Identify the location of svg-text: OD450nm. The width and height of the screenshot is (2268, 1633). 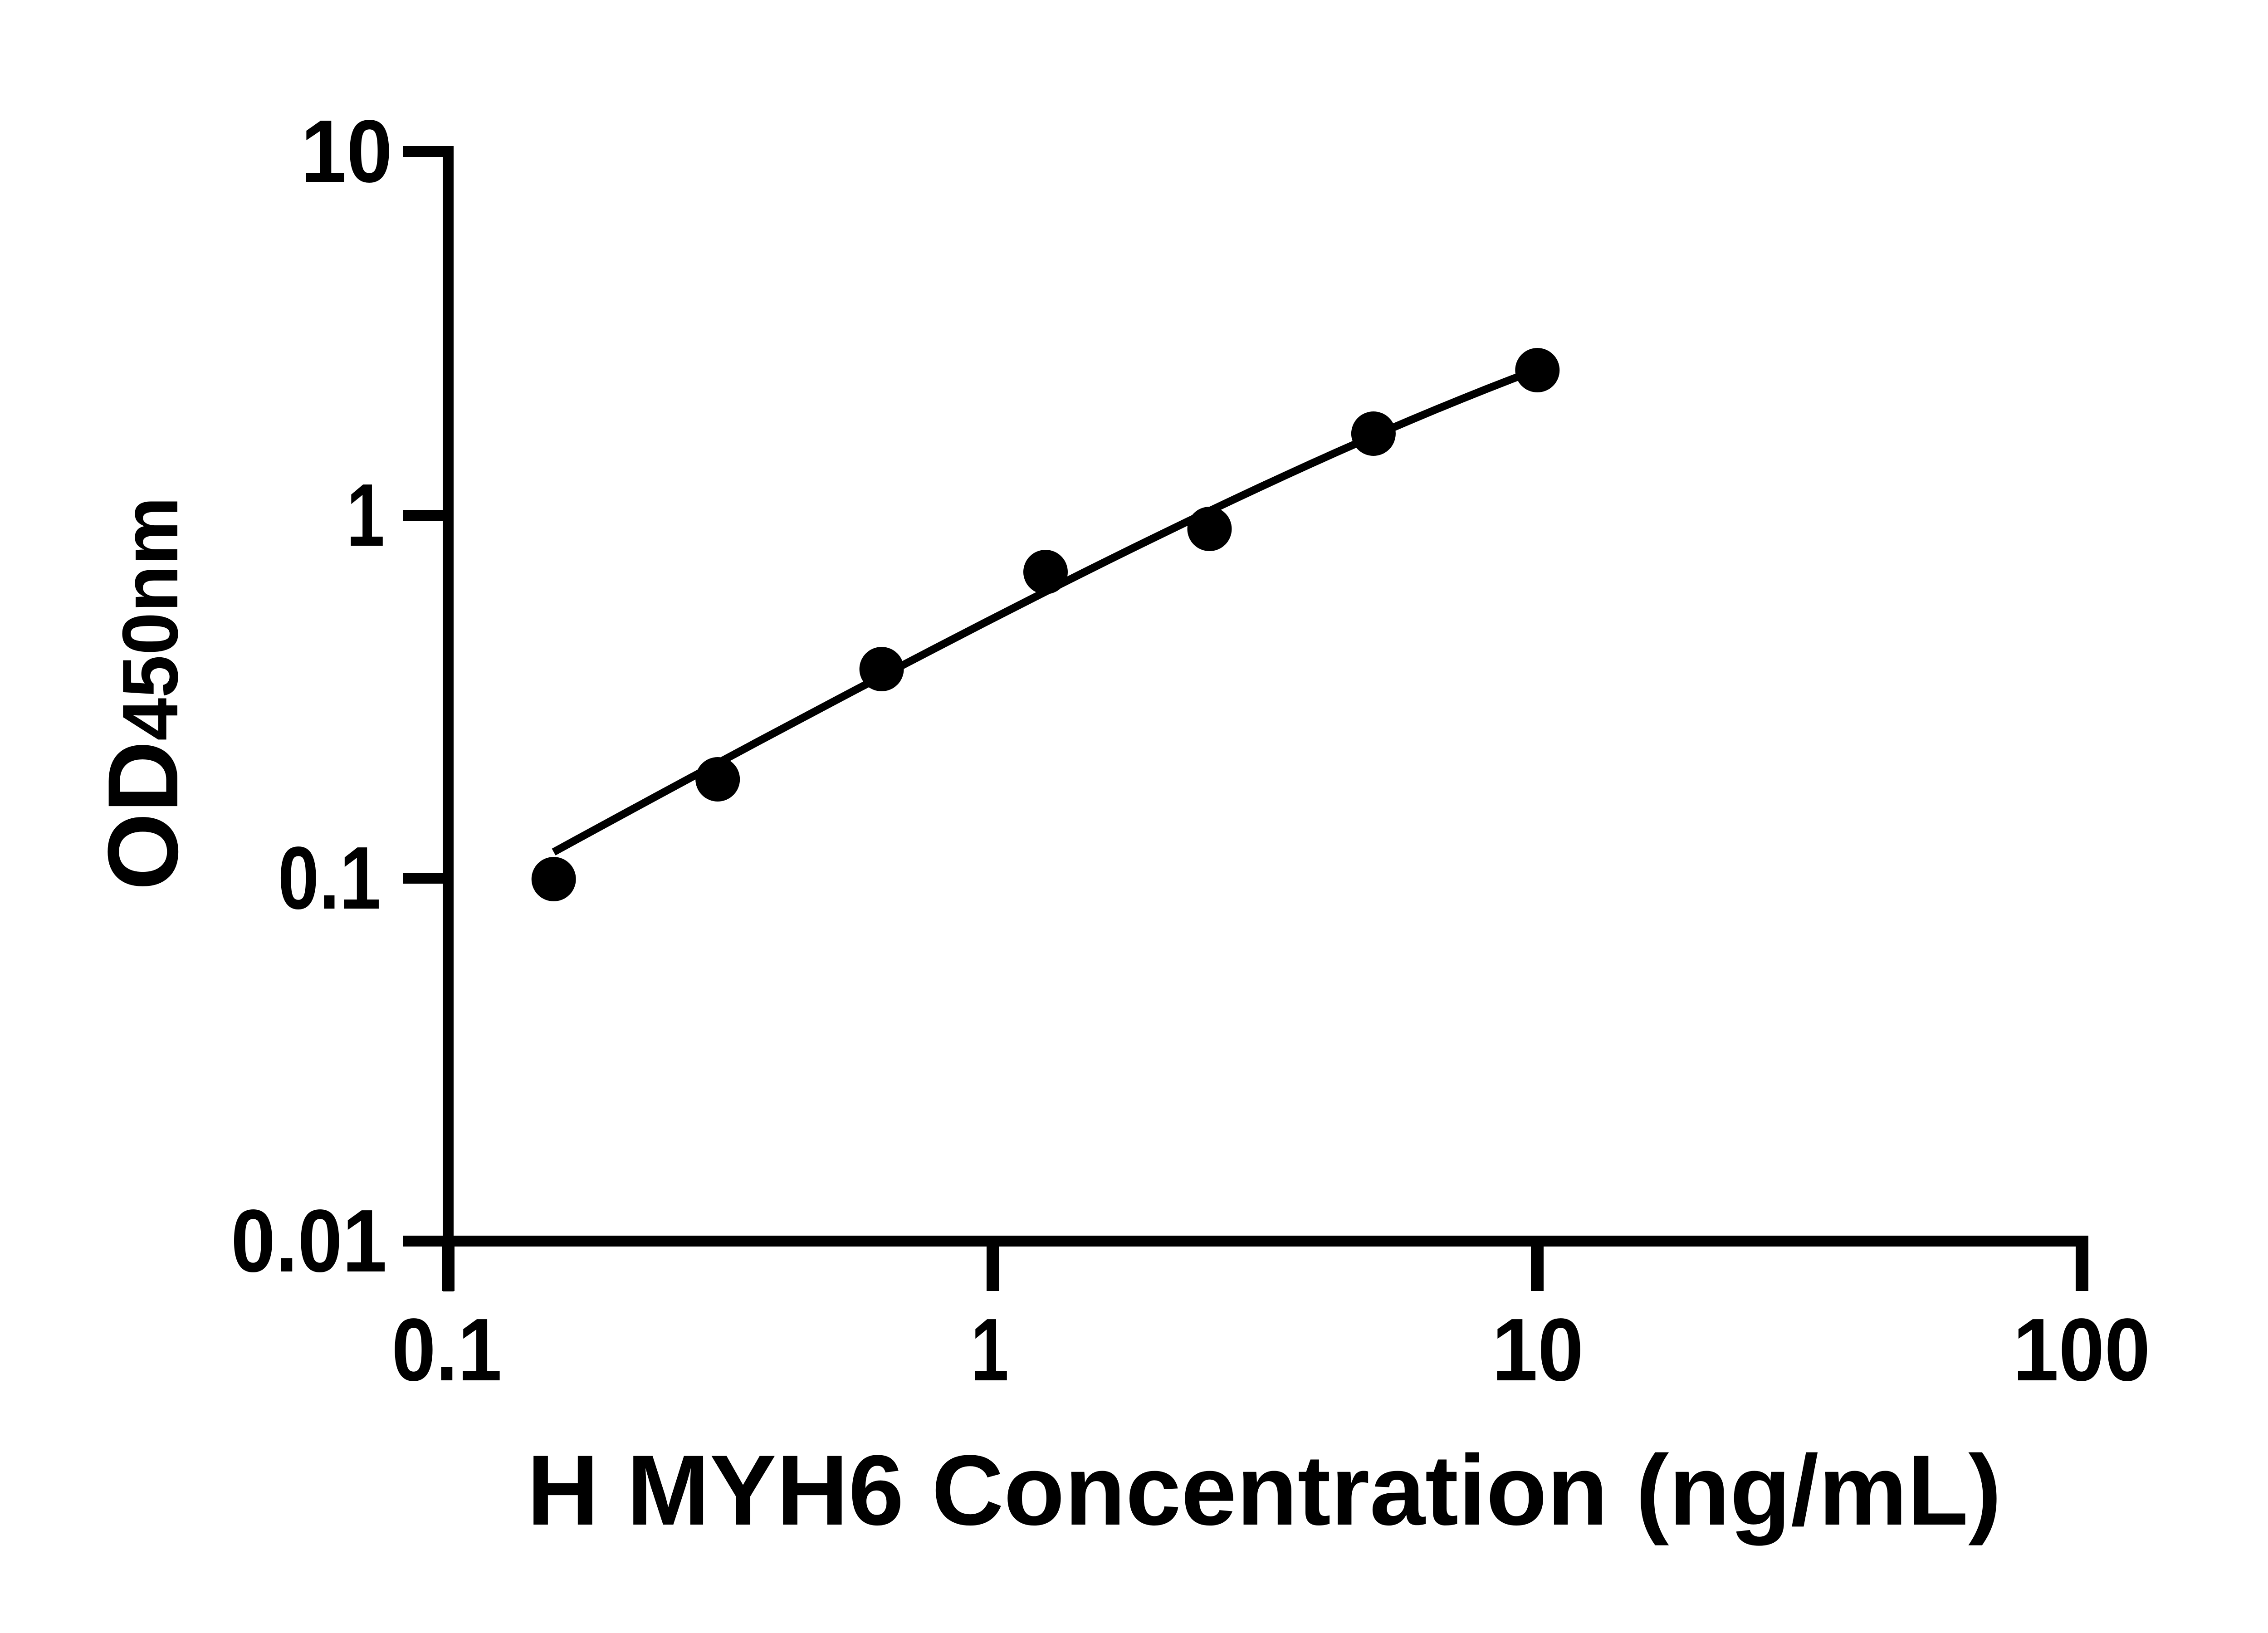
(143, 693).